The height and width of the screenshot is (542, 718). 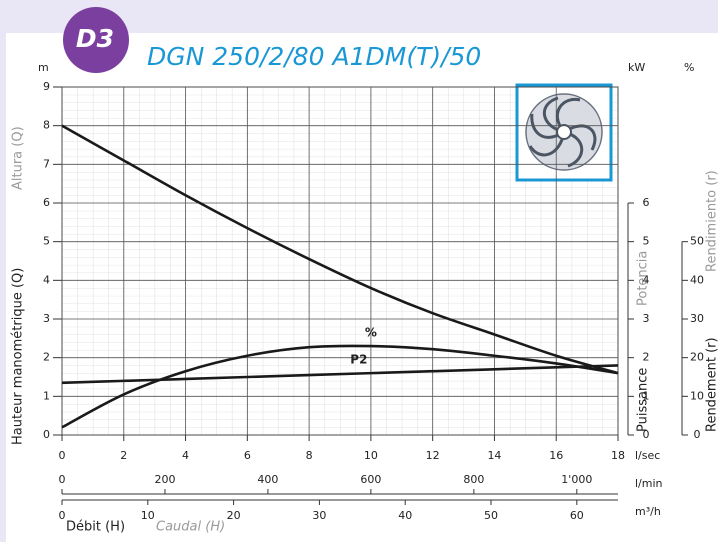 I want to click on badge-circle, so click(x=96, y=40).